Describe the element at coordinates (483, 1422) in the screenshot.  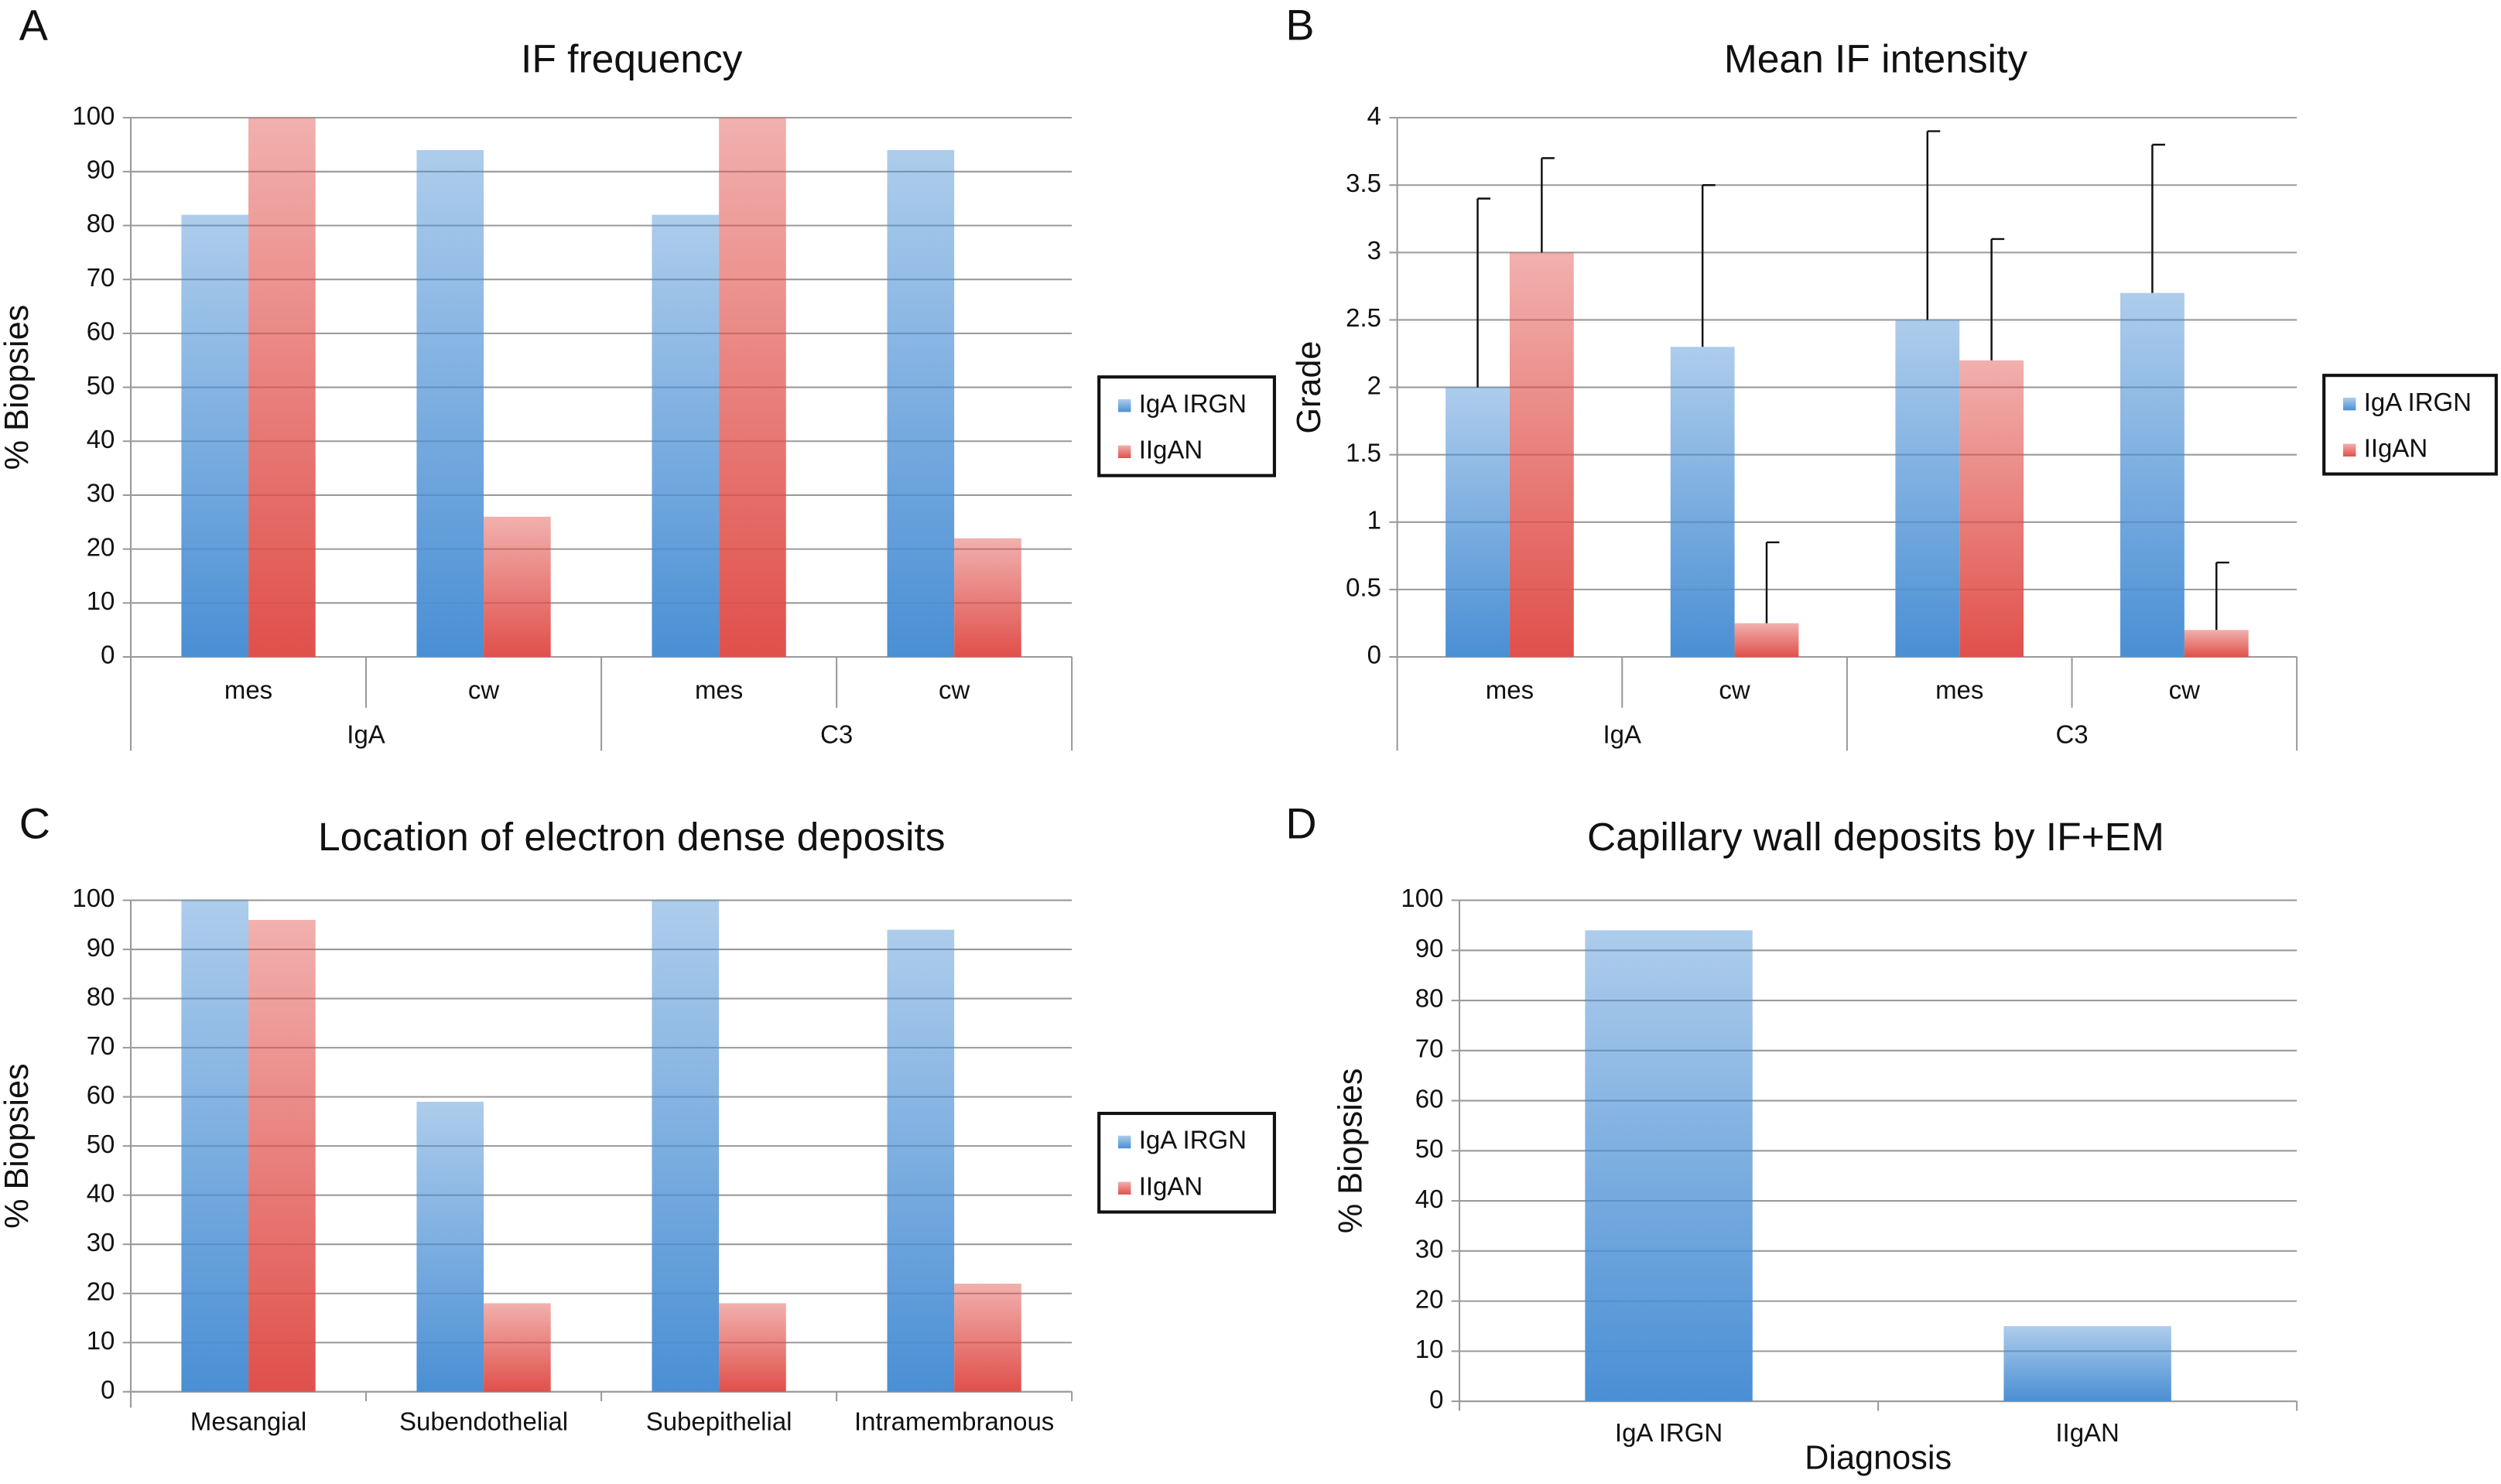
I see `x-tick-label: Subendothelial` at that location.